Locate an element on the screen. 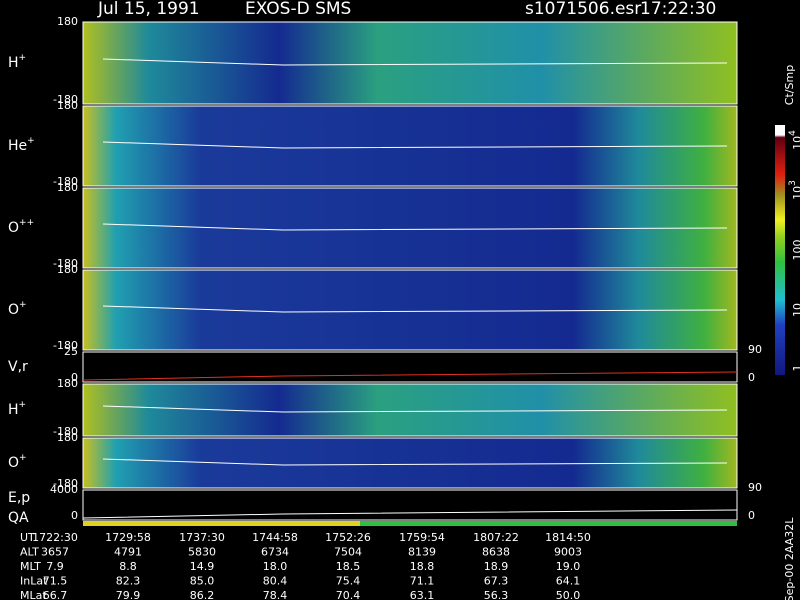 This screenshot has width=800, height=600. colorbar is located at coordinates (780, 250).